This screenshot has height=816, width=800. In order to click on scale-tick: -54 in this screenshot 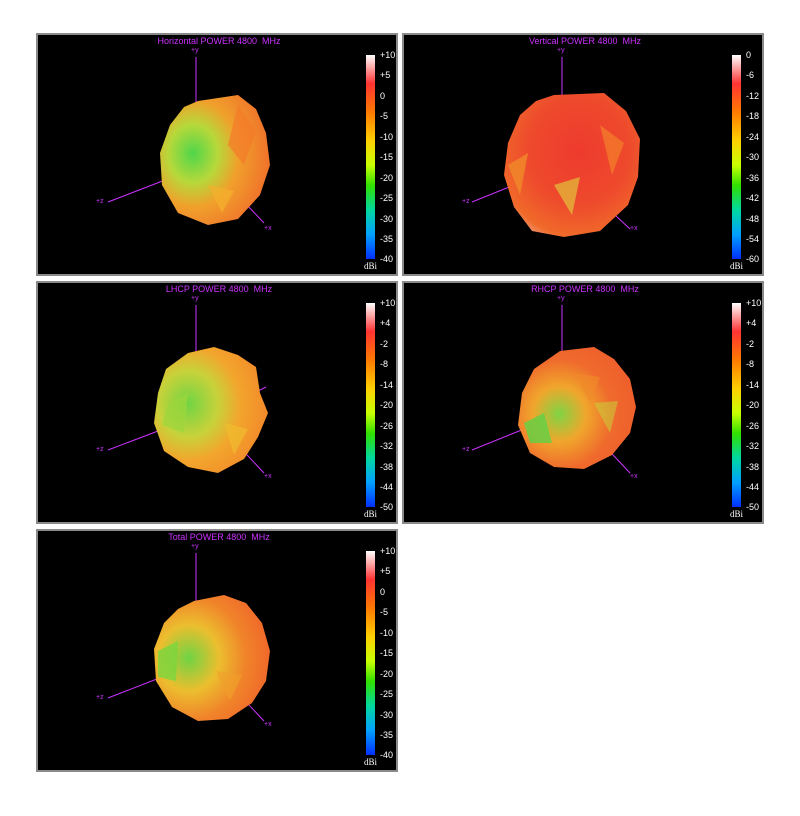, I will do `click(753, 239)`.